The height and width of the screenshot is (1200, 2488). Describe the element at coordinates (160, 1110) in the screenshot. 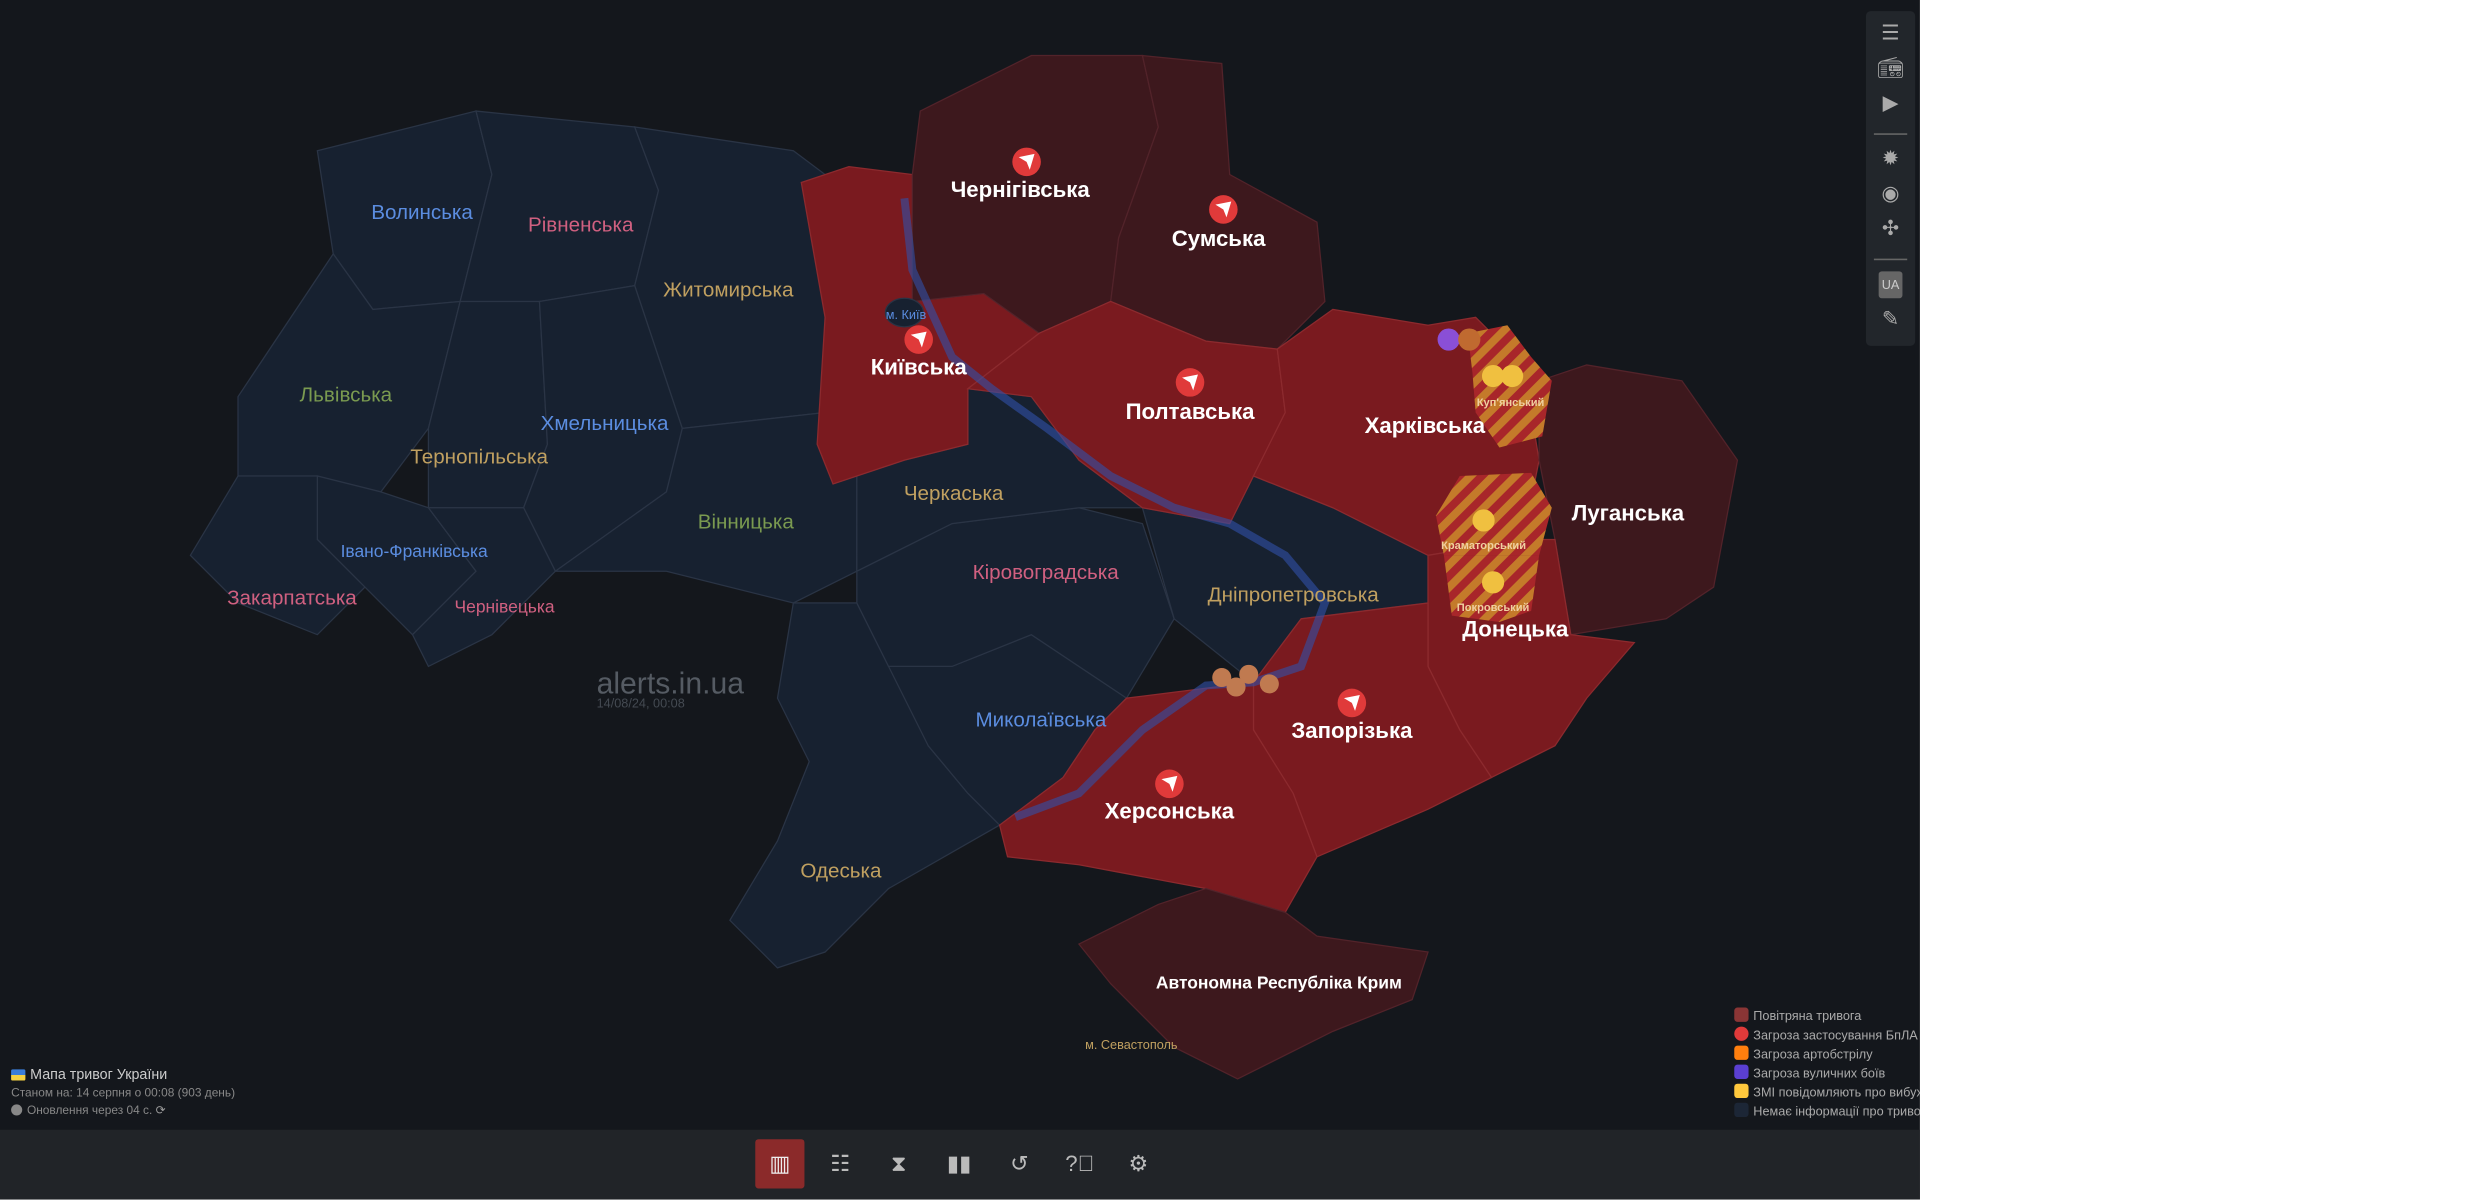

I see `refresh-icon: ⟳` at that location.